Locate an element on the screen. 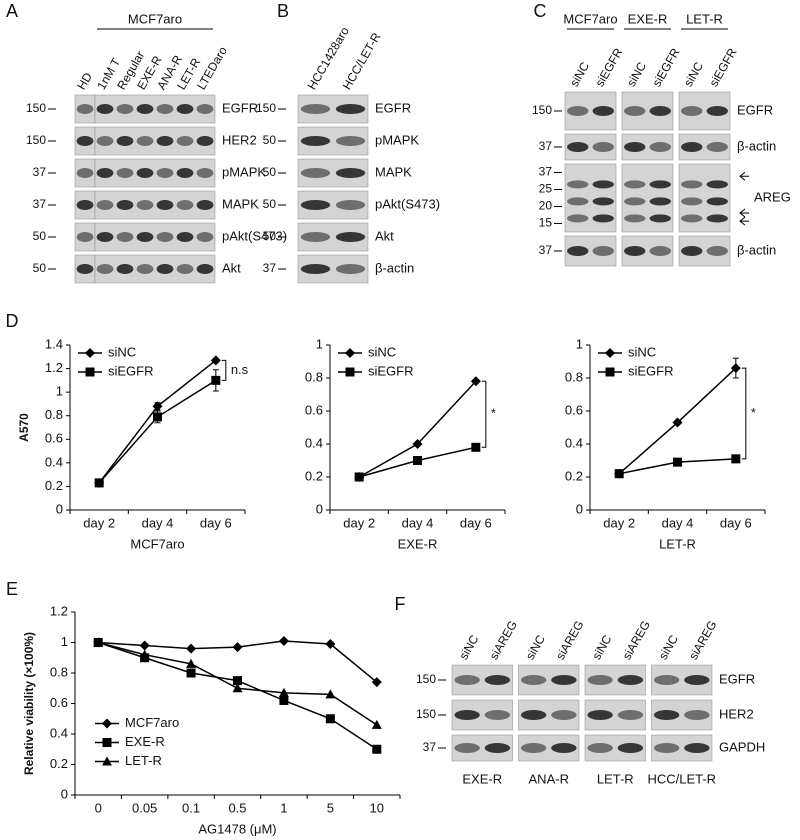  x-tick-label: day 4 is located at coordinates (678, 522).